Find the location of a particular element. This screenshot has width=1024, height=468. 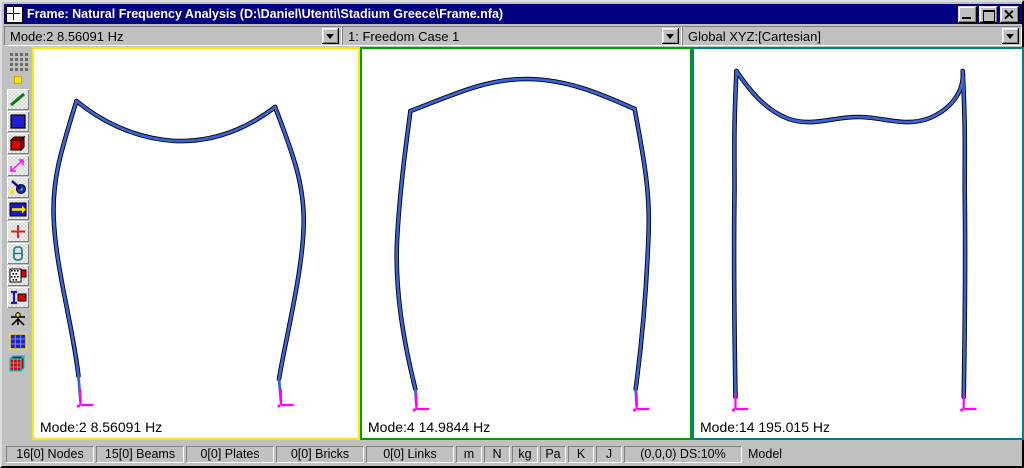

load-arrow-tool is located at coordinates (18, 209).